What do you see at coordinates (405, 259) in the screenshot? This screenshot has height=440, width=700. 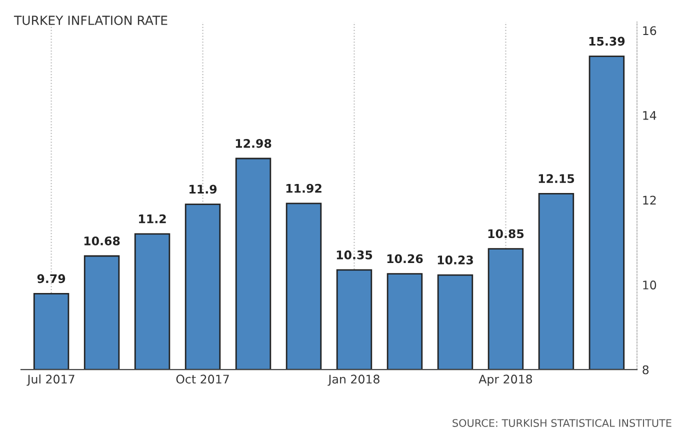 I see `data-label: 10.26` at bounding box center [405, 259].